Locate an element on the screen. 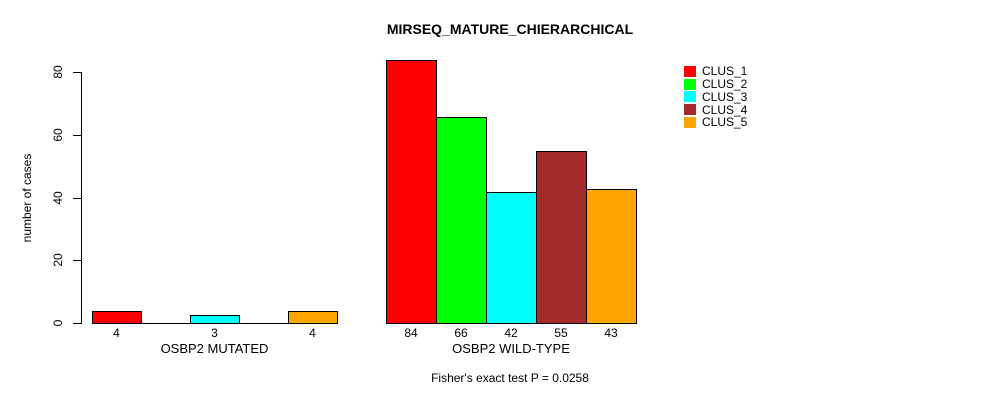 The image size is (990, 400). category-label: OSBP2 MUTATED is located at coordinates (214, 348).